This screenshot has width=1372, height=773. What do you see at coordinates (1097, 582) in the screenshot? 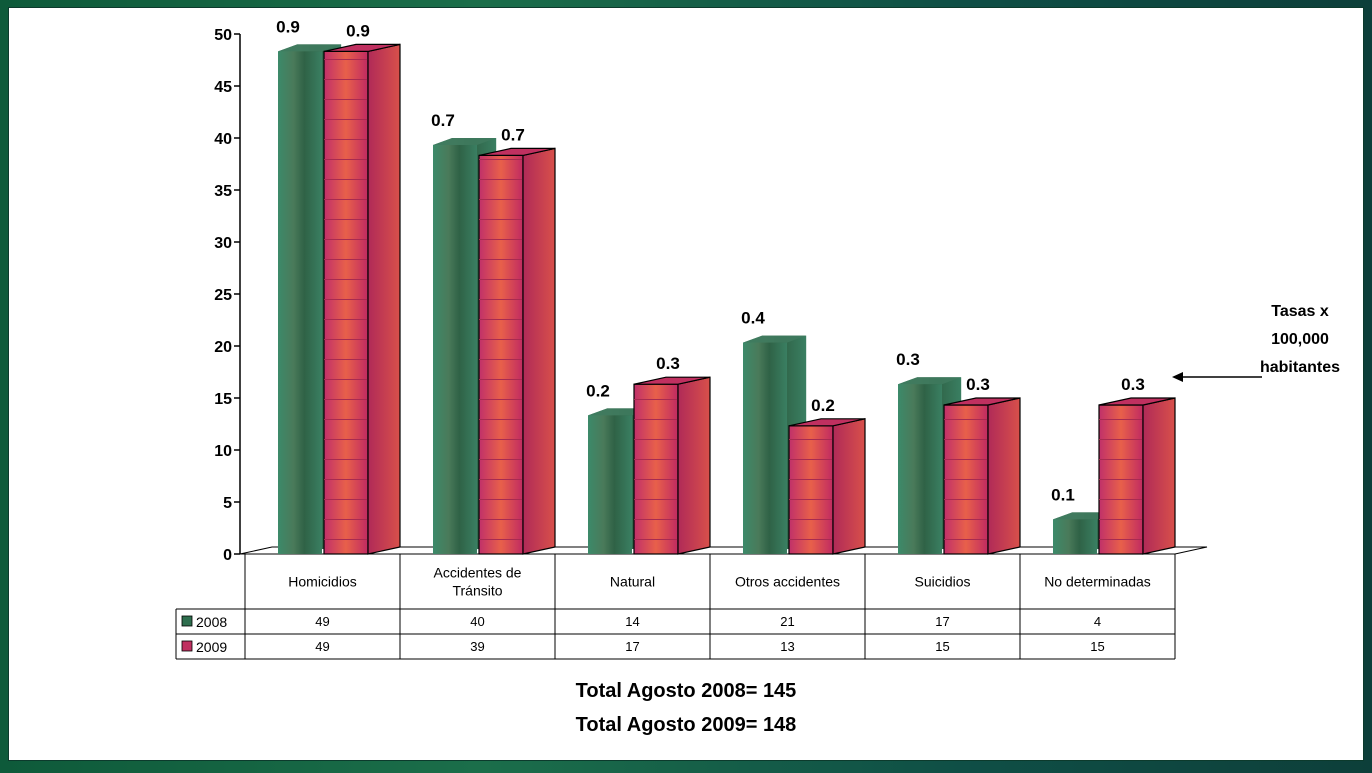
I see `category-label: No determinadas` at bounding box center [1097, 582].